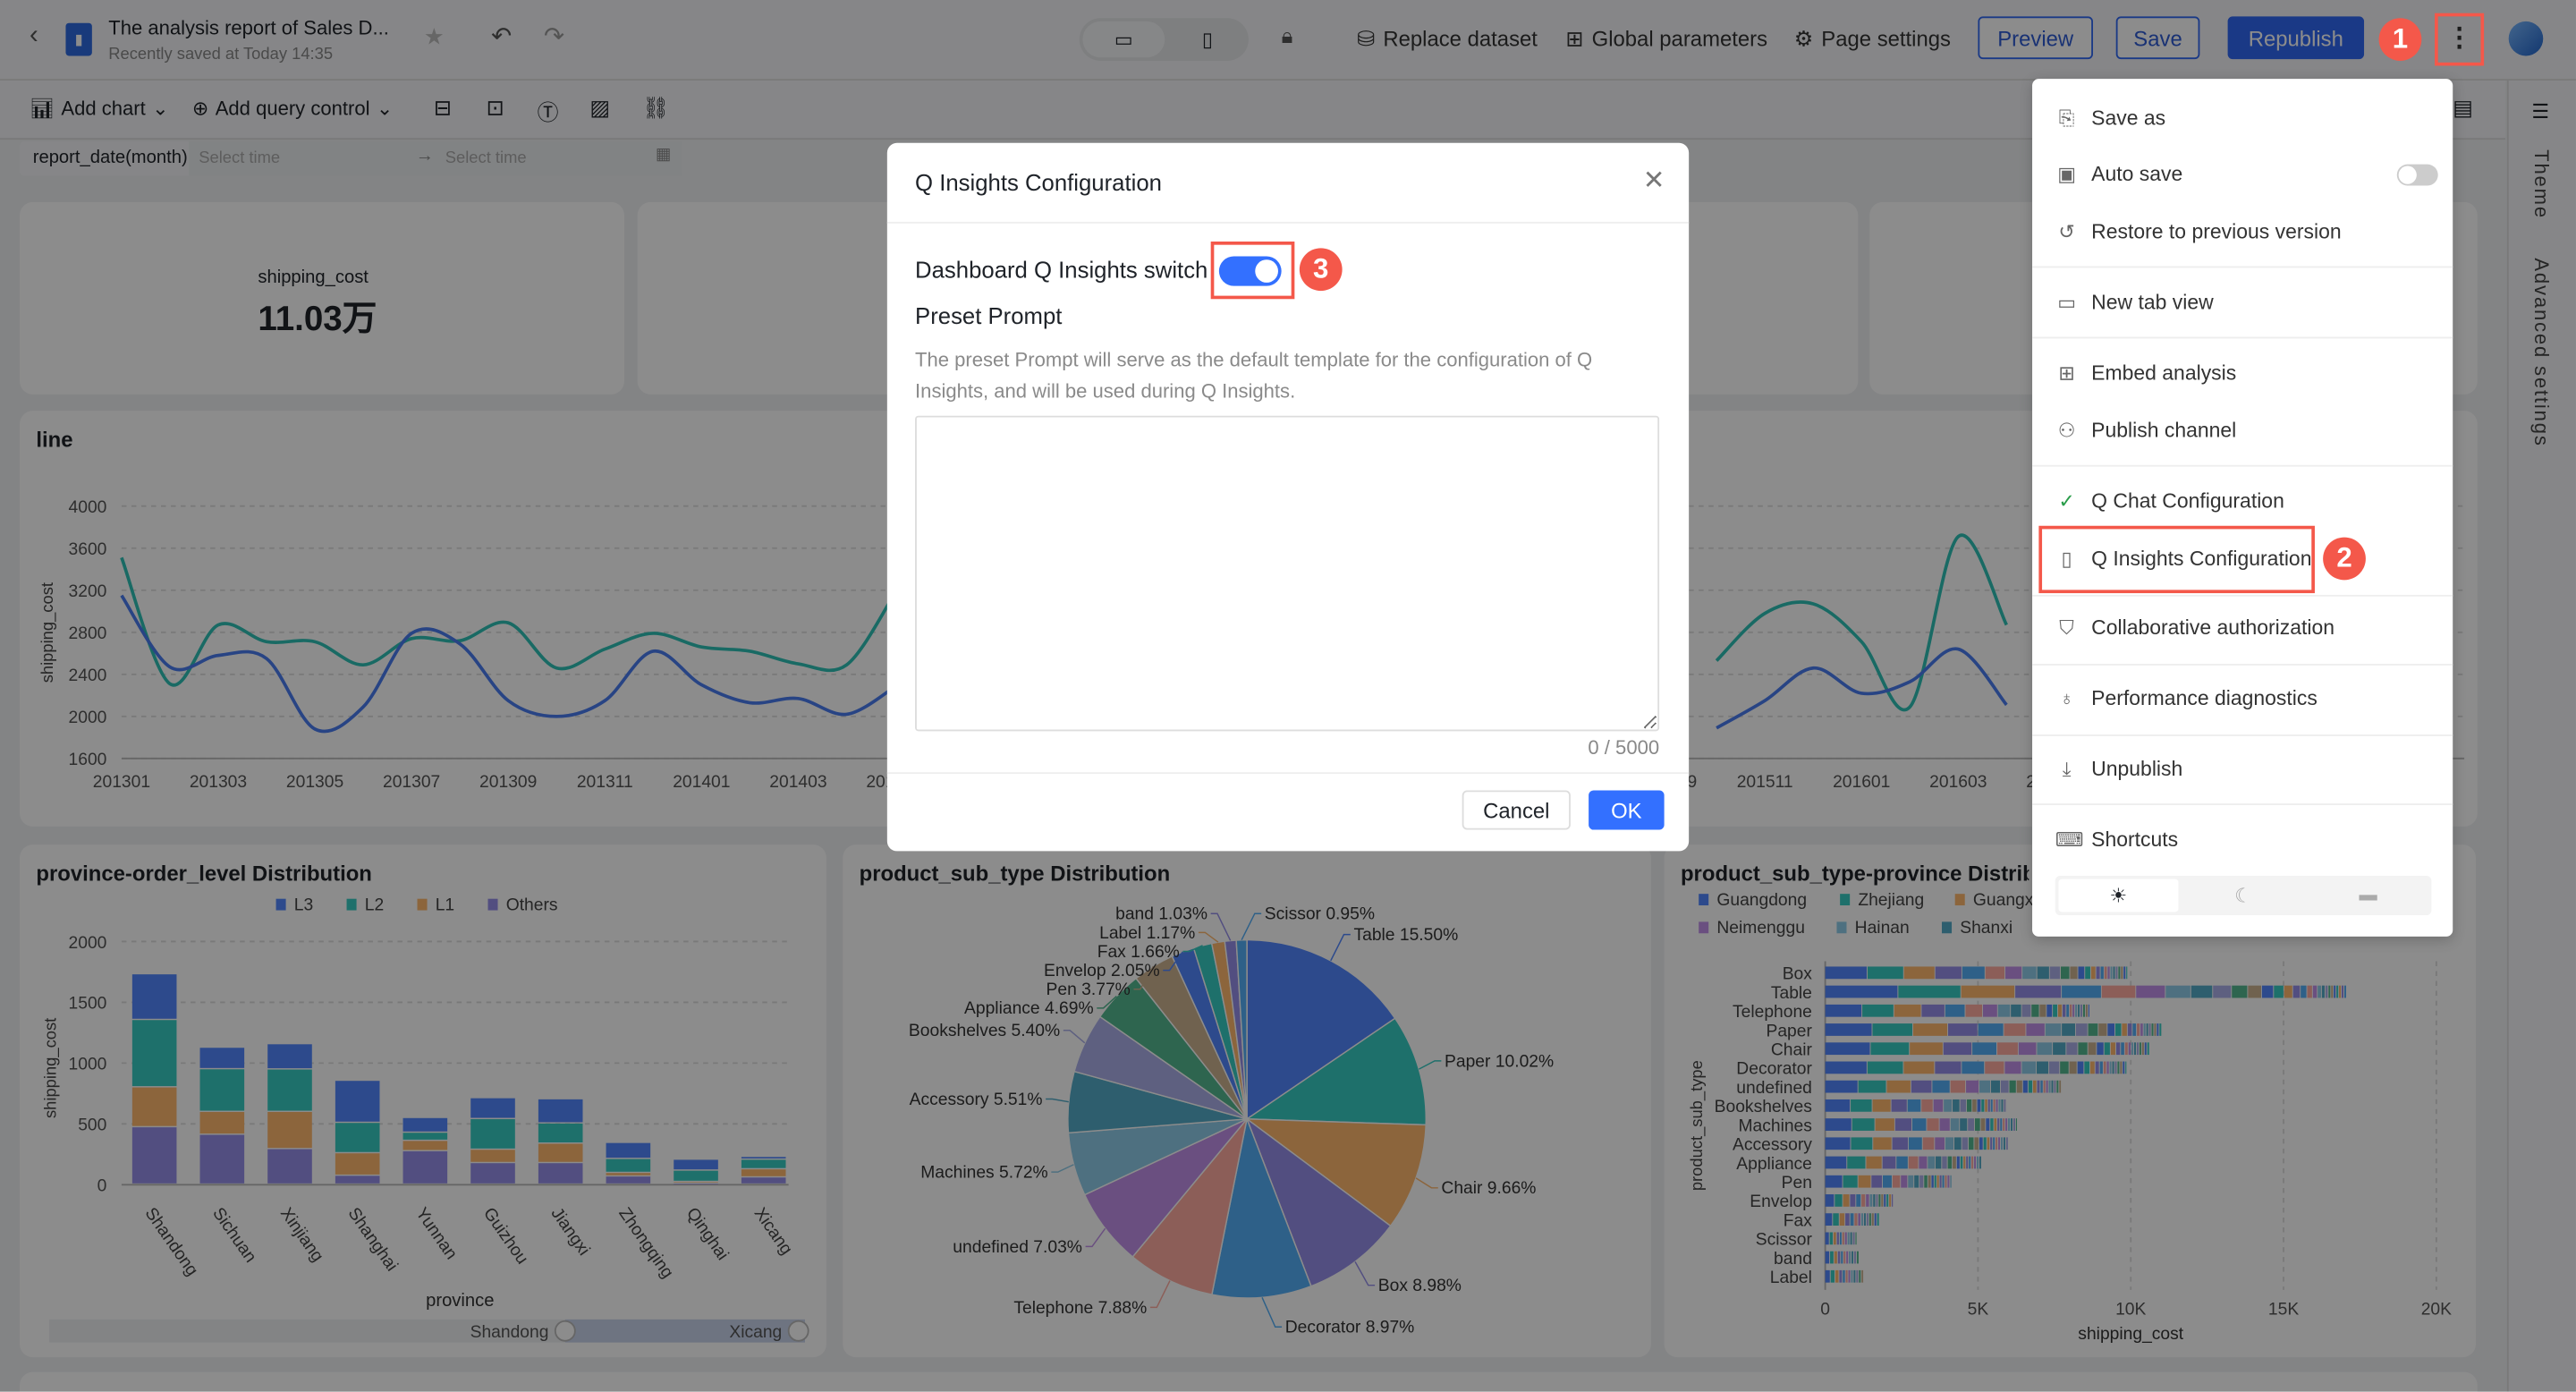 This screenshot has height=1392, width=2576. I want to click on more-options-icon: ⋮, so click(2459, 38).